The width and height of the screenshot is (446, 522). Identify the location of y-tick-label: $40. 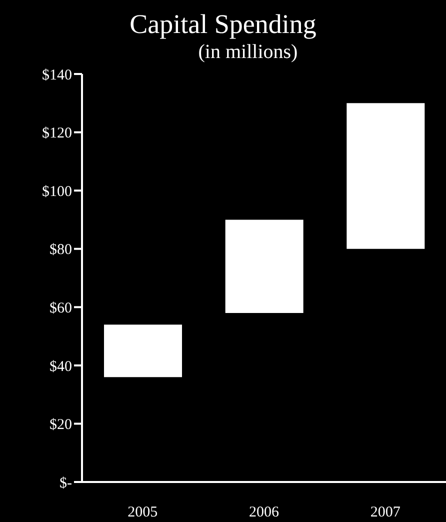
(61, 366).